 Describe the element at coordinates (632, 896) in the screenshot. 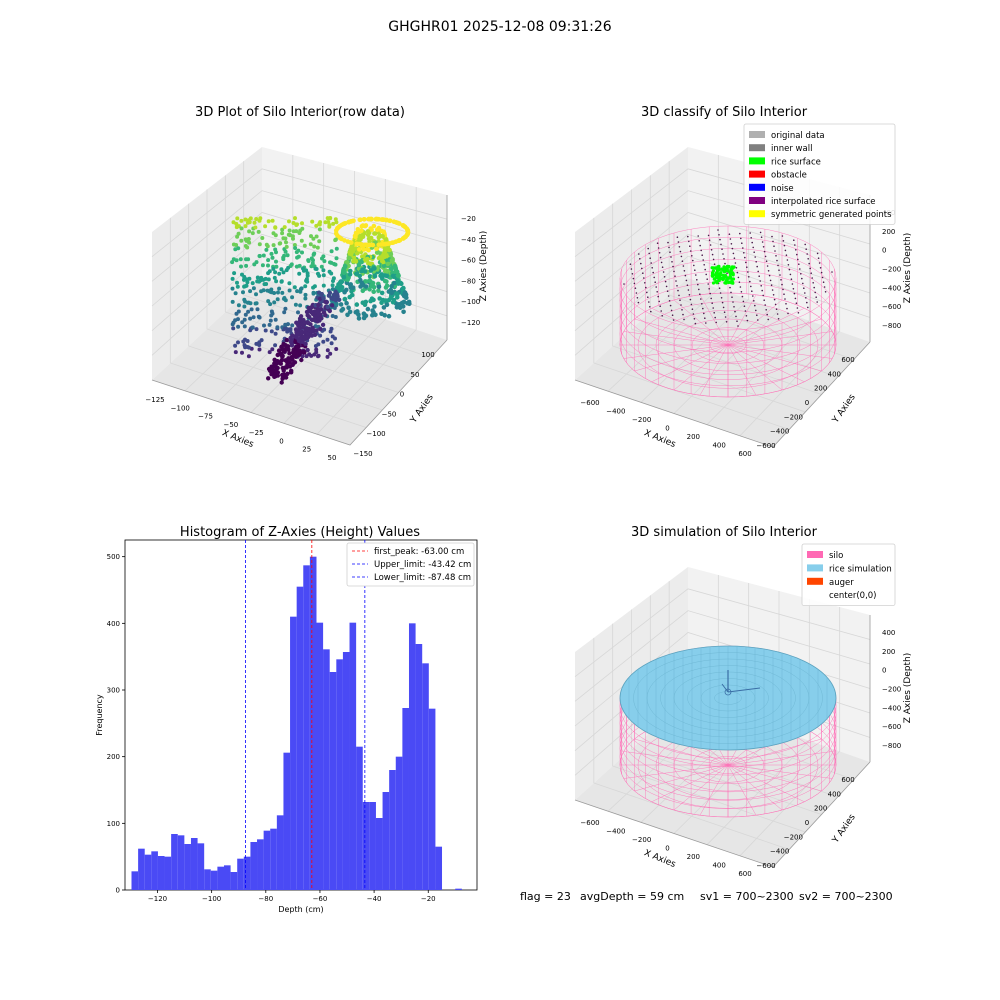

I see `status-avg-depth: avgDepth = 59 cm` at that location.